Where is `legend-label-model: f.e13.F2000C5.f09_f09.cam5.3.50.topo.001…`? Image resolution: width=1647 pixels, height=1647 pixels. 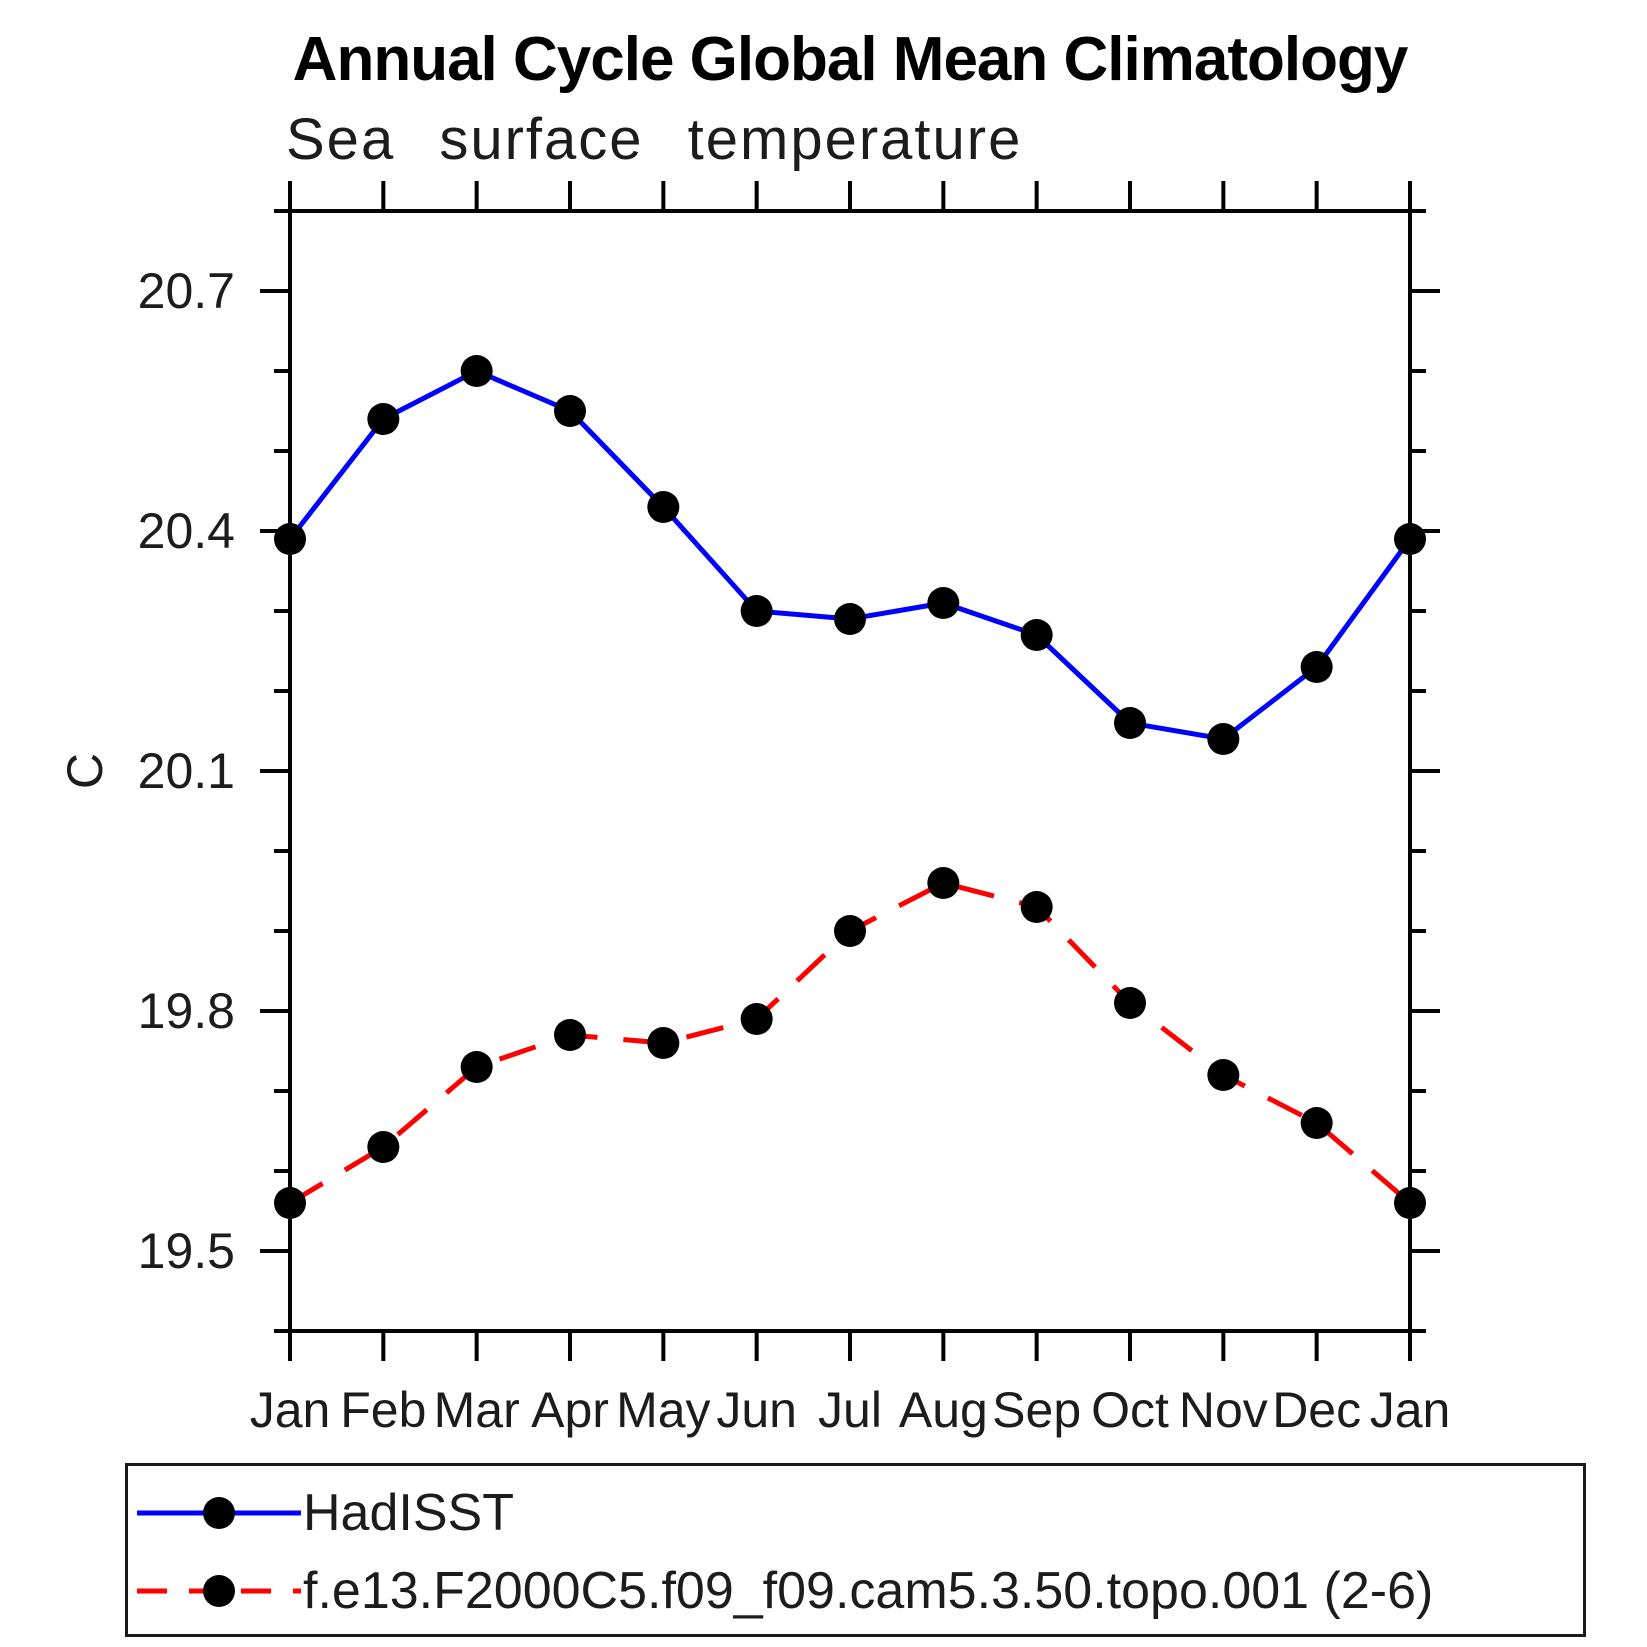
legend-label-model: f.e13.F2000C5.f09_f09.cam5.3.50.topo.001… is located at coordinates (868, 1591).